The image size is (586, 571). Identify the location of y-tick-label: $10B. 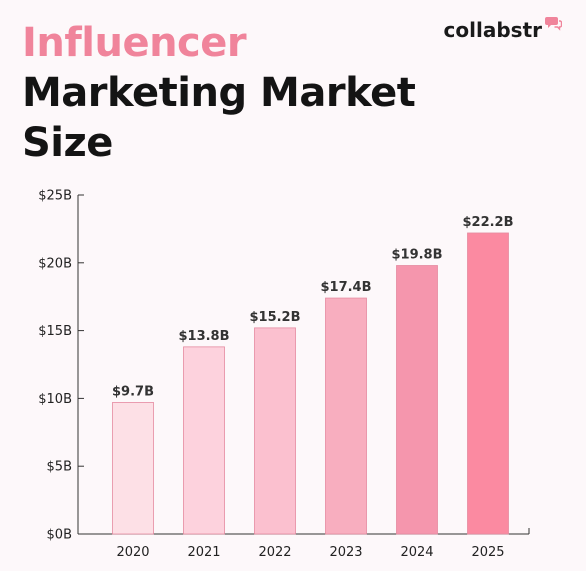
(55, 399).